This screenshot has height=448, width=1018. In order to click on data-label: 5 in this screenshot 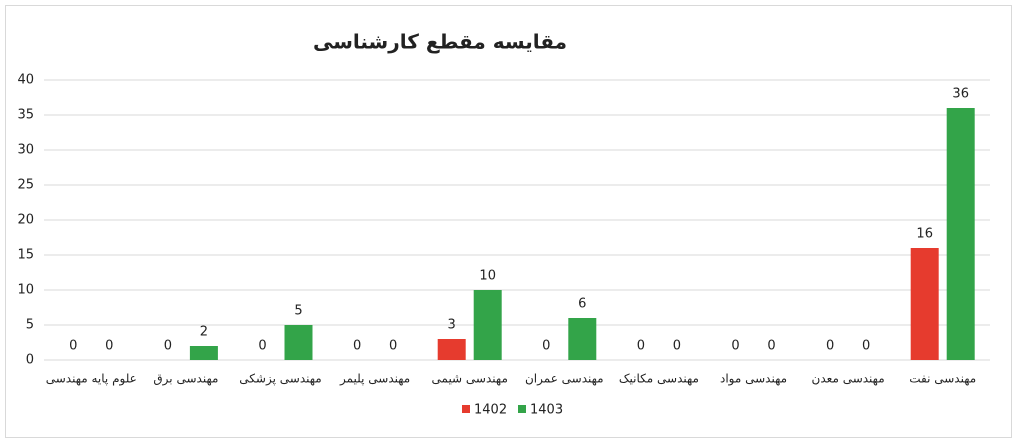, I will do `click(298, 311)`.